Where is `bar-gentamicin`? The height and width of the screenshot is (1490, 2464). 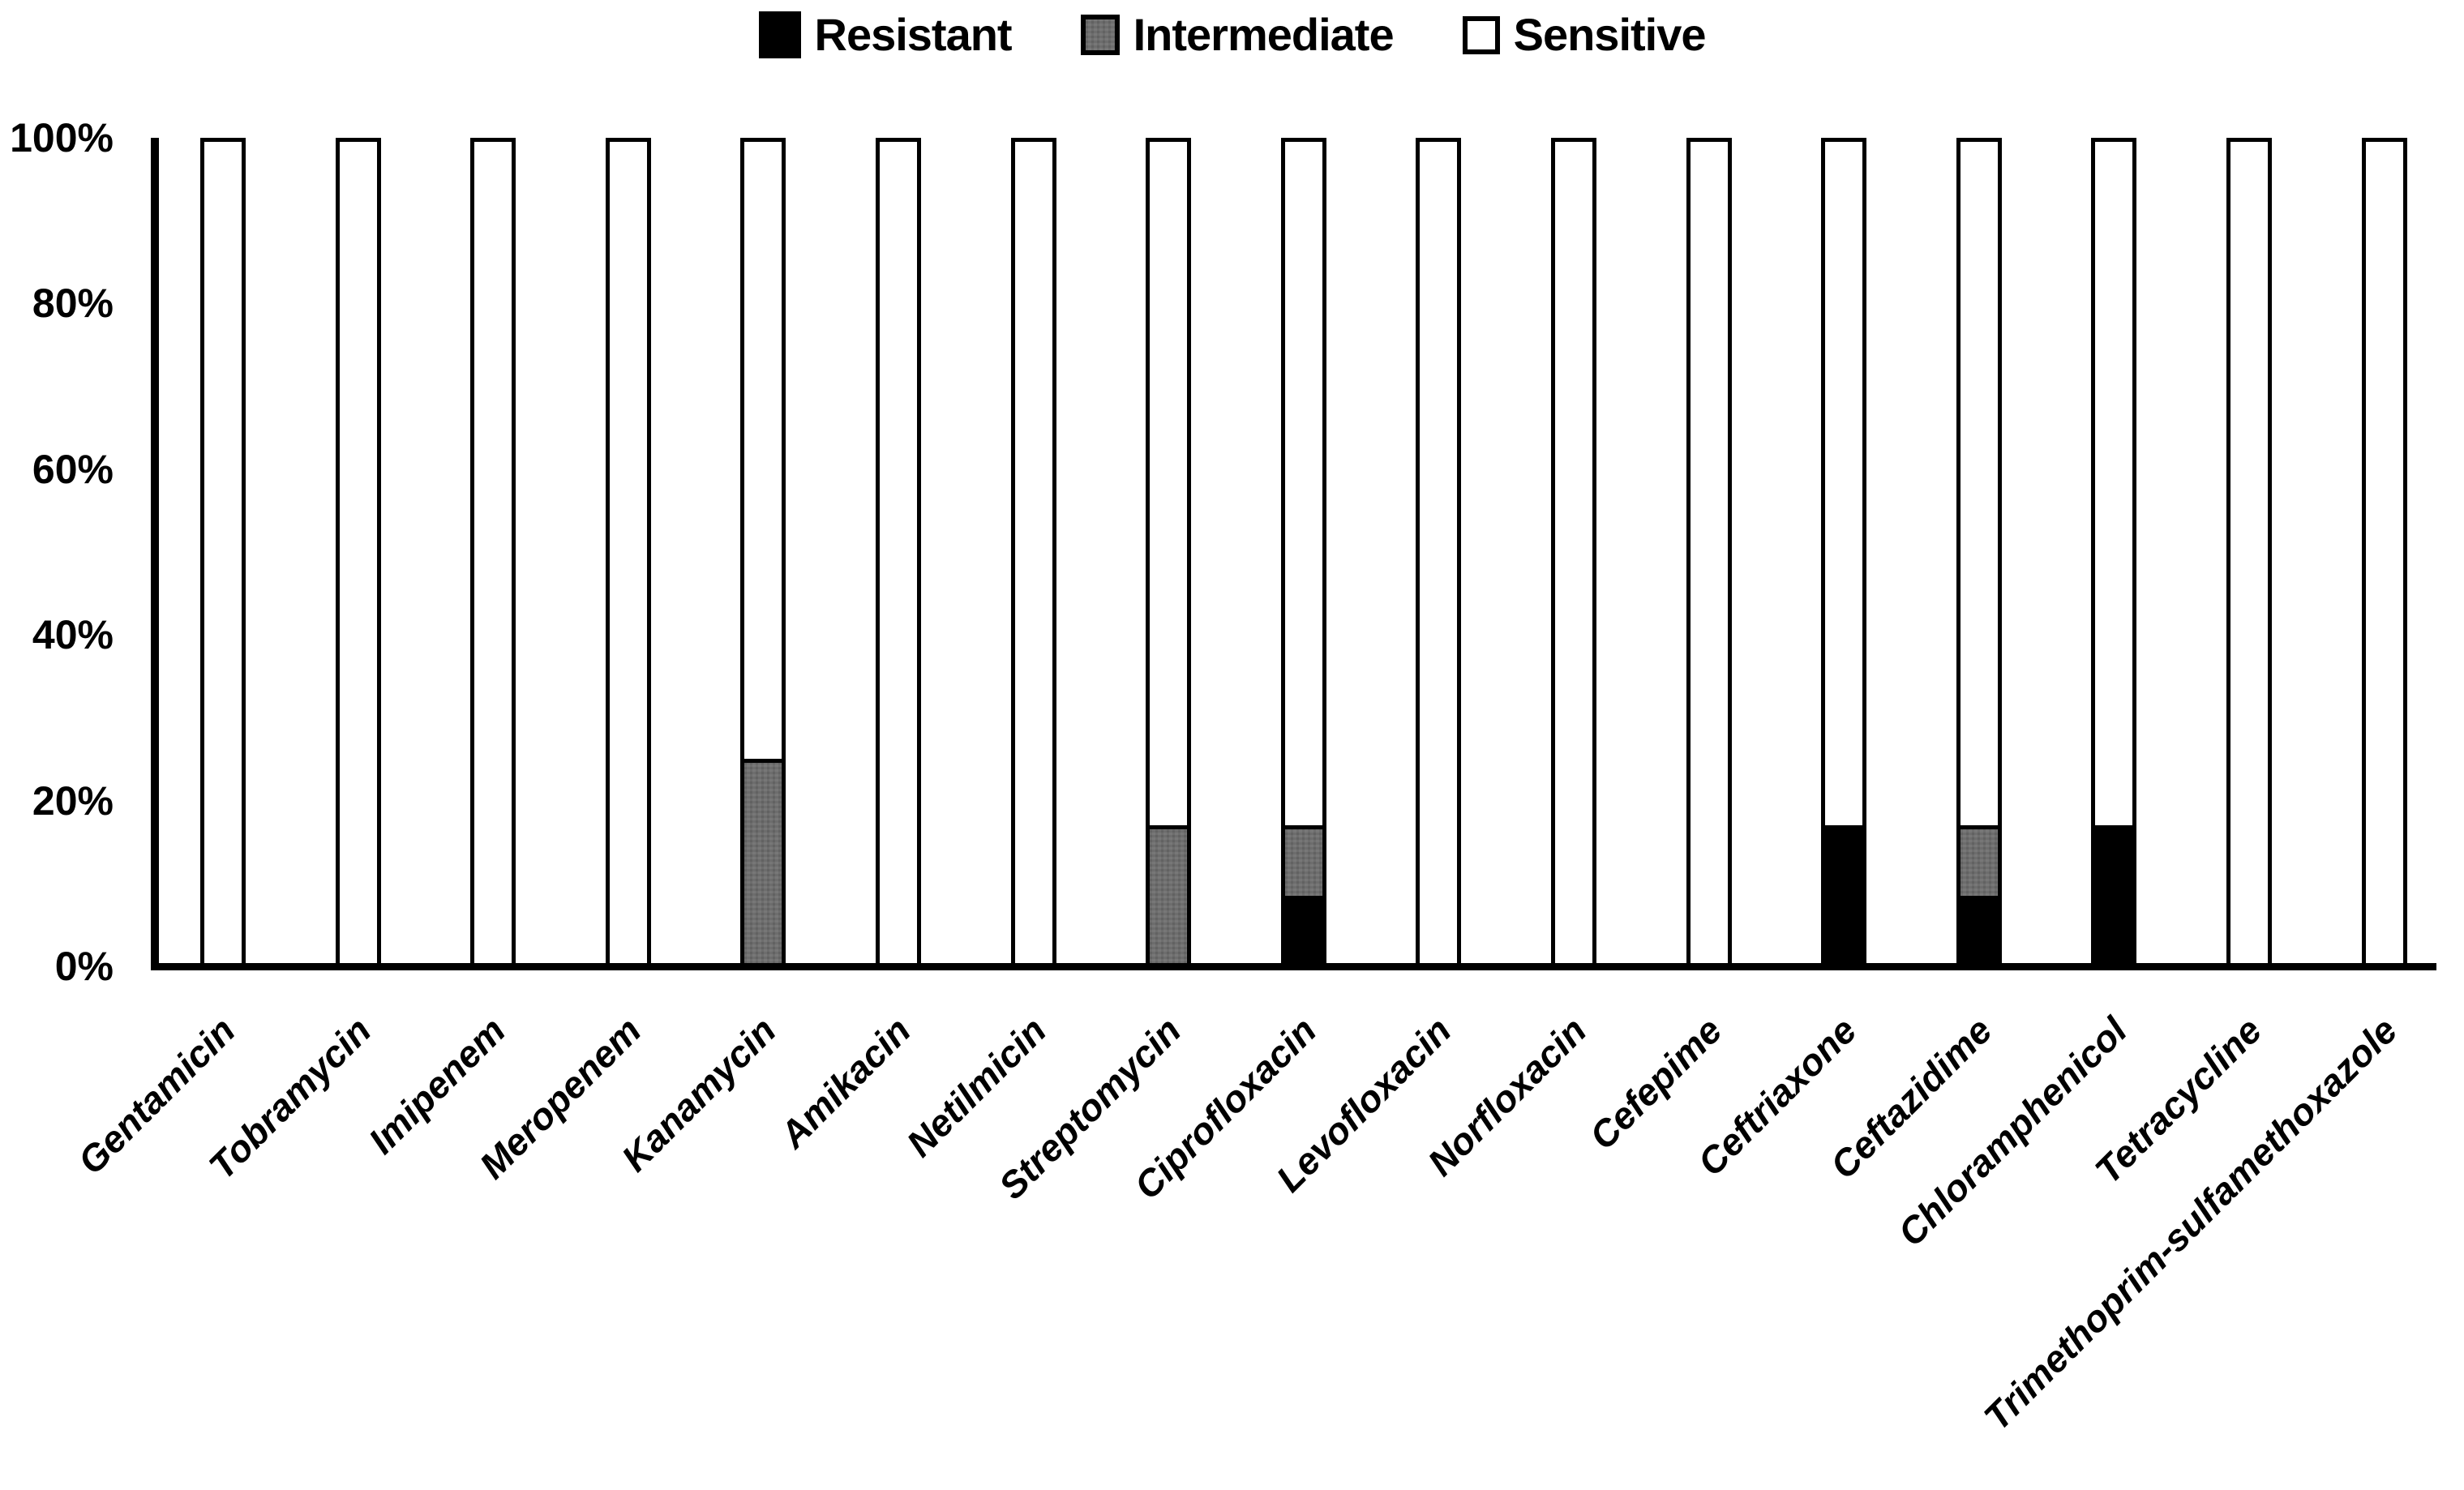
bar-gentamicin is located at coordinates (223, 552).